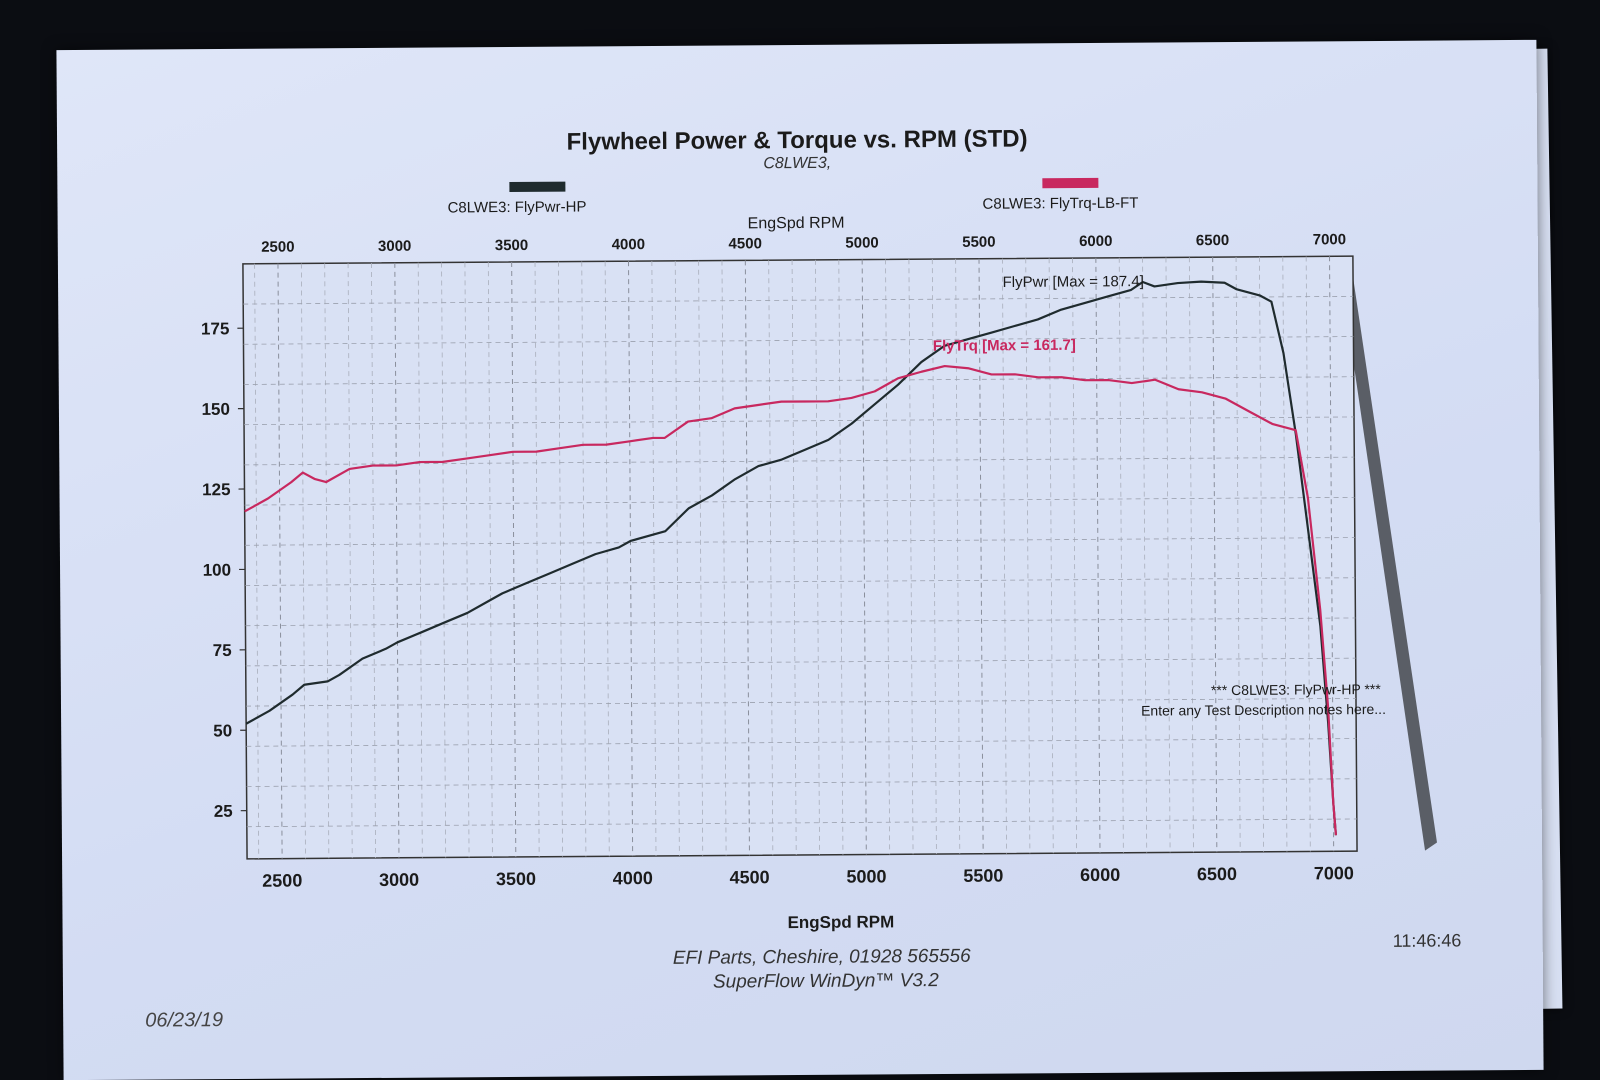 This screenshot has height=1080, width=1600. What do you see at coordinates (1004, 346) in the screenshot?
I see `annotation-torque-max: FlyTrq [Max = 161.7]` at bounding box center [1004, 346].